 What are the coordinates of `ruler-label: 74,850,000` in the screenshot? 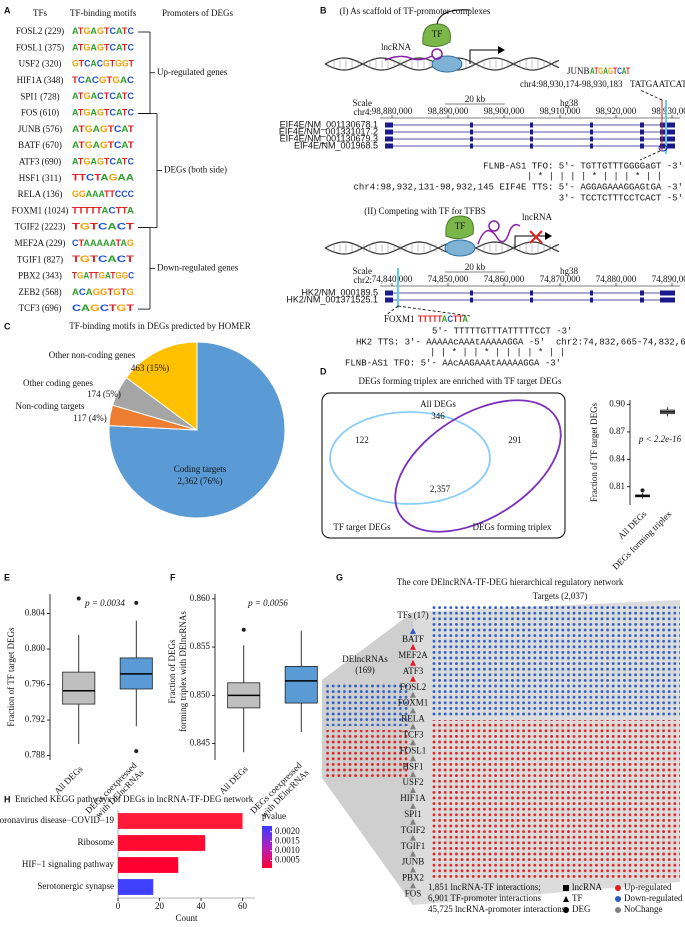 It's located at (448, 279).